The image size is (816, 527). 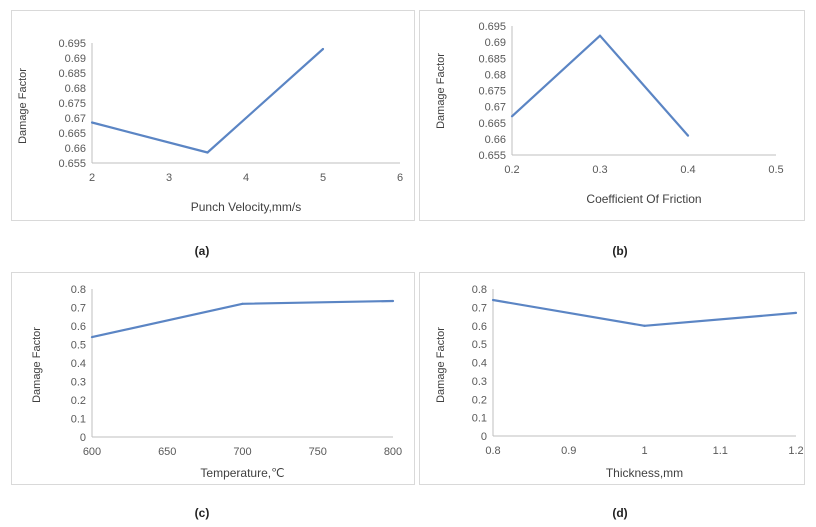 What do you see at coordinates (720, 451) in the screenshot?
I see `x-tick-label: 1.1` at bounding box center [720, 451].